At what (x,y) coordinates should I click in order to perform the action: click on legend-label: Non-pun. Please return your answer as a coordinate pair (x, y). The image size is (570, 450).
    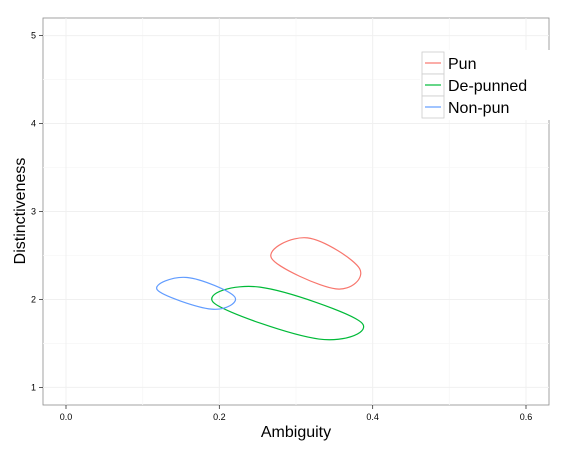
    Looking at the image, I should click on (478, 108).